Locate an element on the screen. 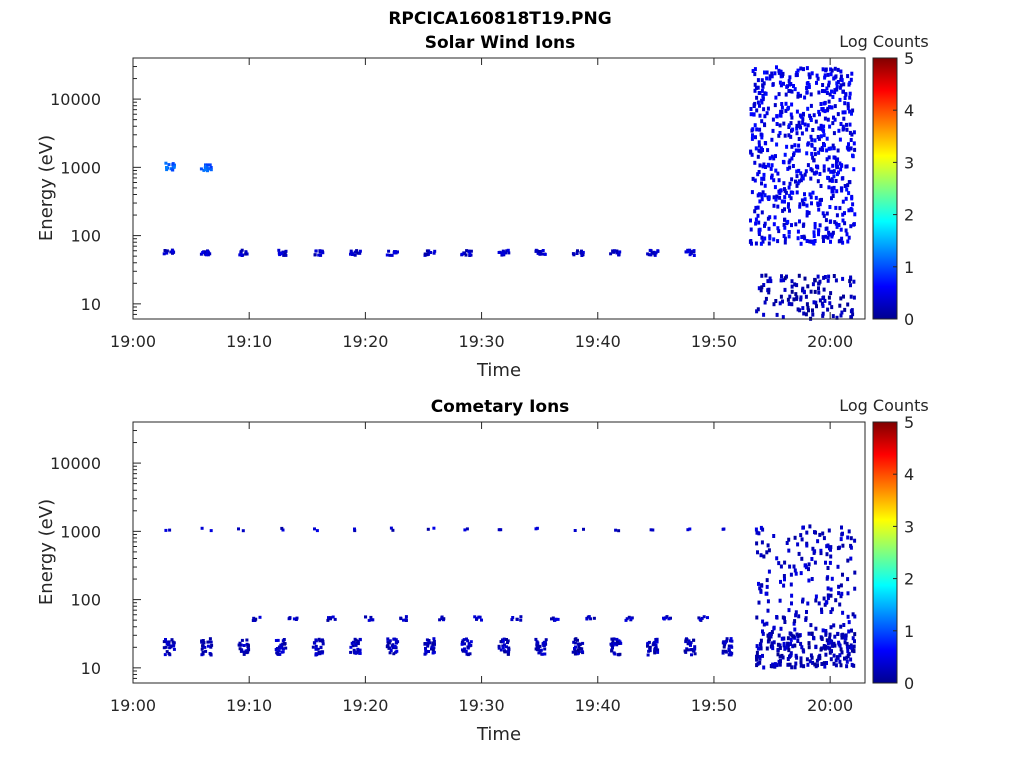 This screenshot has height=768, width=1024. y-tick-label: 10000 is located at coordinates (75, 463).